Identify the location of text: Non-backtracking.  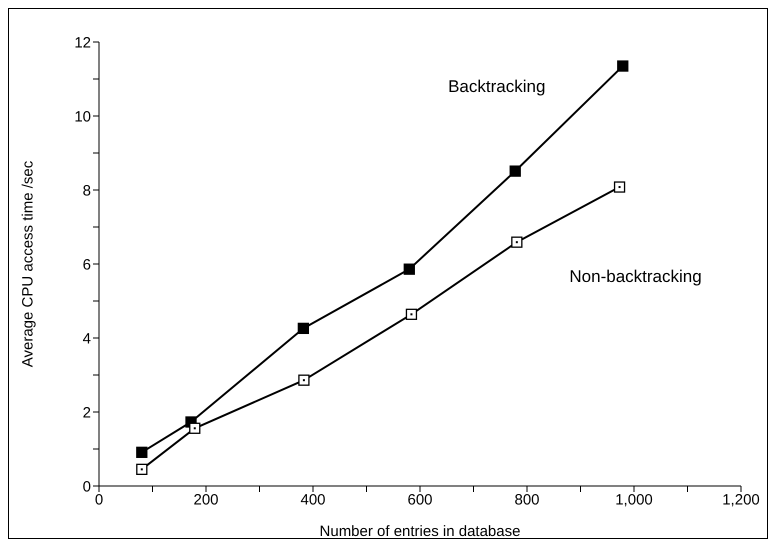
(635, 276).